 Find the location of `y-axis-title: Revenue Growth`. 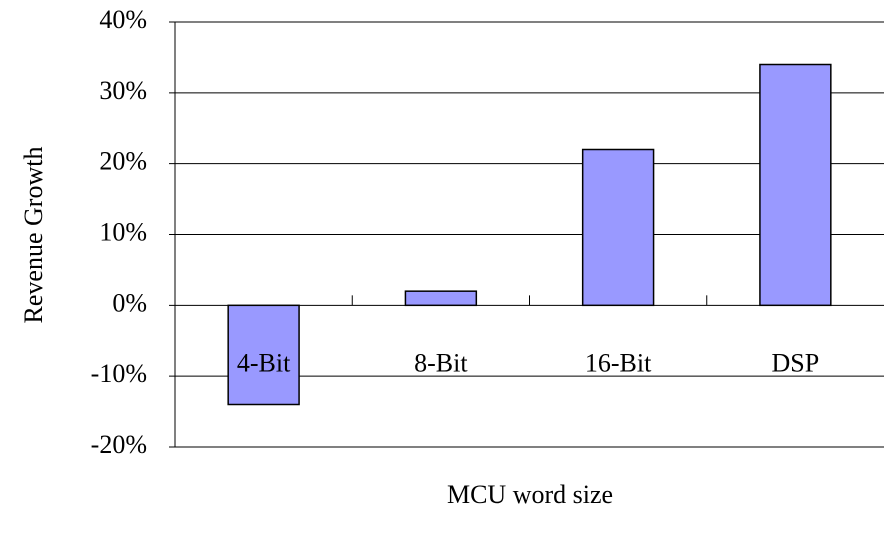

y-axis-title: Revenue Growth is located at coordinates (33, 235).